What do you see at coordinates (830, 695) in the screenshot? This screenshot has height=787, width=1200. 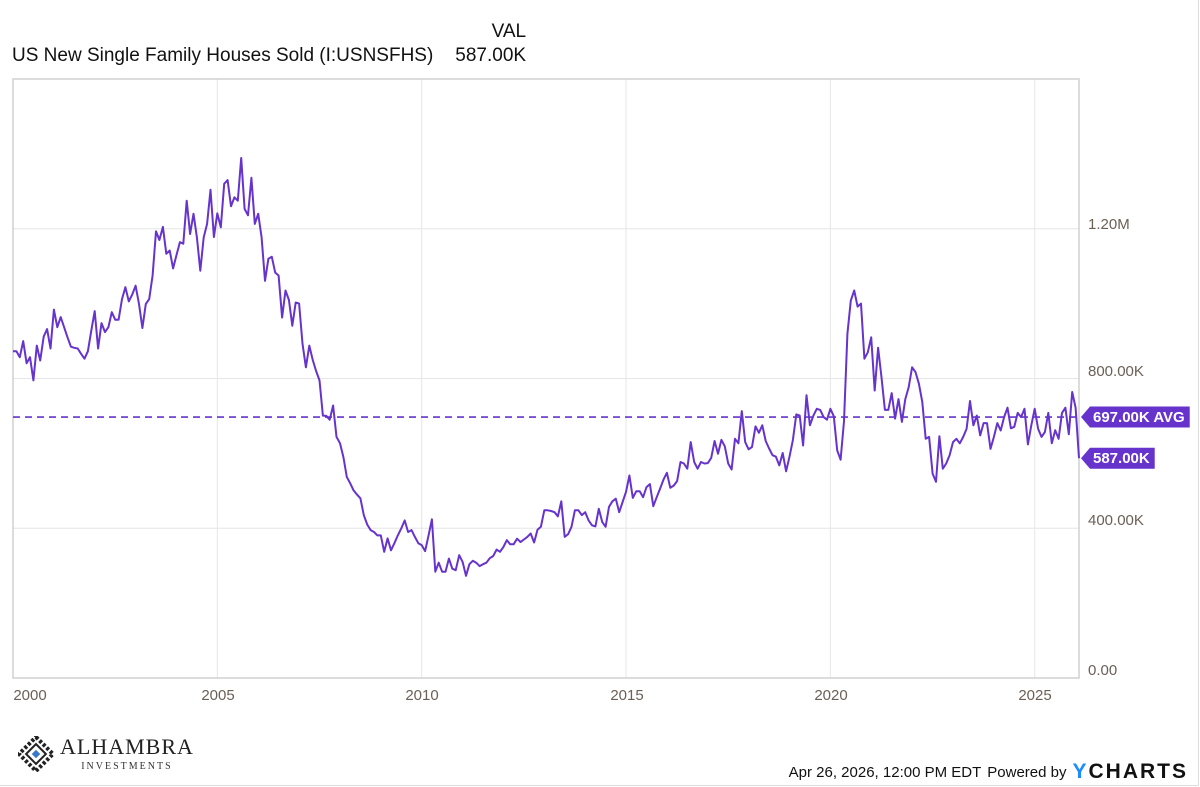 I see `x-tick-label: 2020` at bounding box center [830, 695].